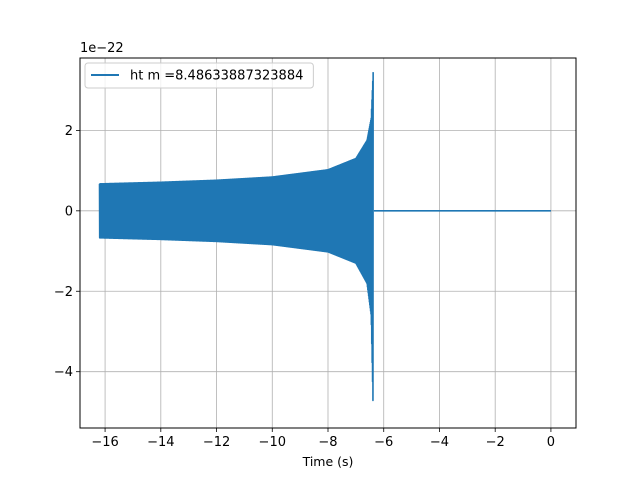 The image size is (640, 480). I want to click on x-tick-label: −16, so click(104, 442).